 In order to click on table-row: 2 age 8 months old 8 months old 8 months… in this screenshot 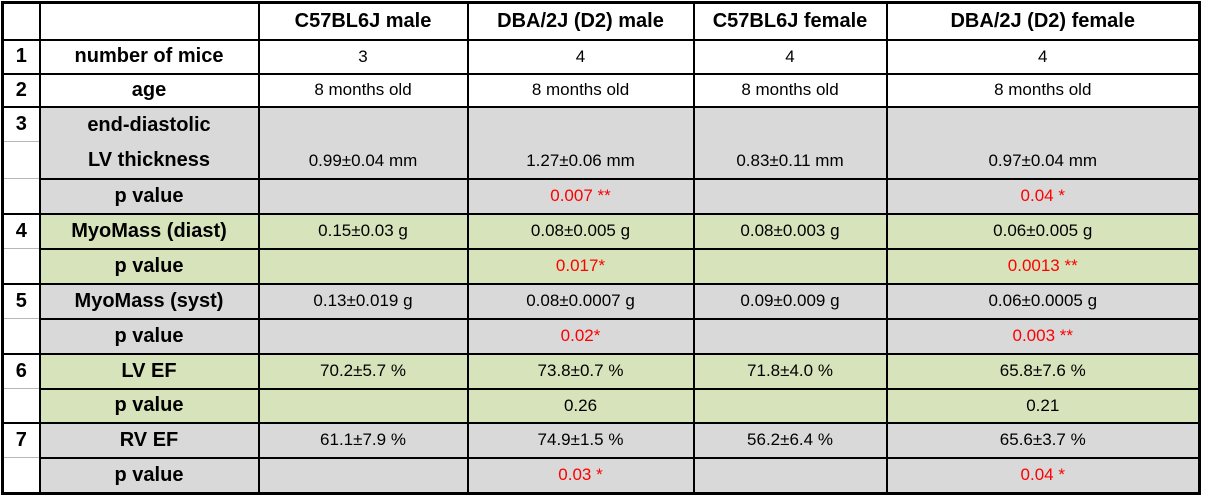, I will do `click(601, 90)`.